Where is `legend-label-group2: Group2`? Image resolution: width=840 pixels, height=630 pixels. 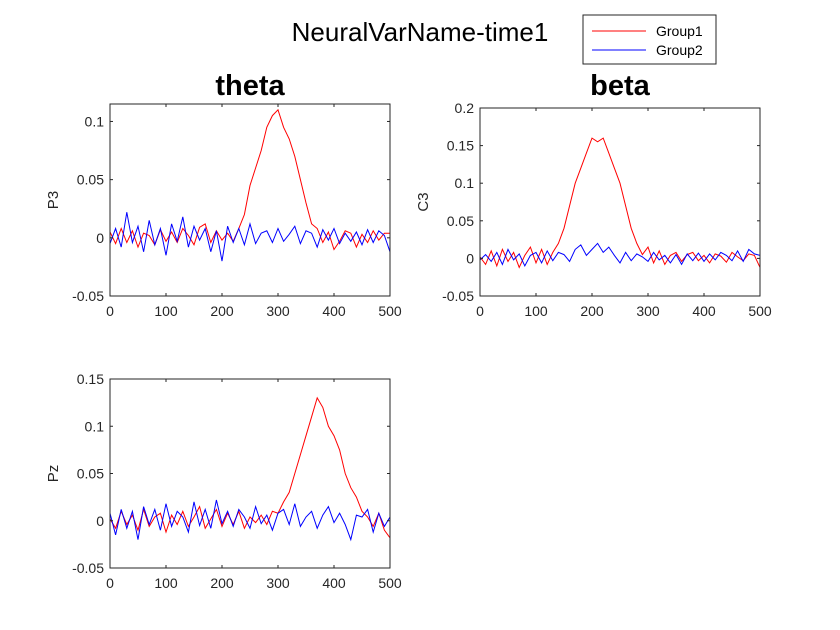
legend-label-group2: Group2 is located at coordinates (679, 50).